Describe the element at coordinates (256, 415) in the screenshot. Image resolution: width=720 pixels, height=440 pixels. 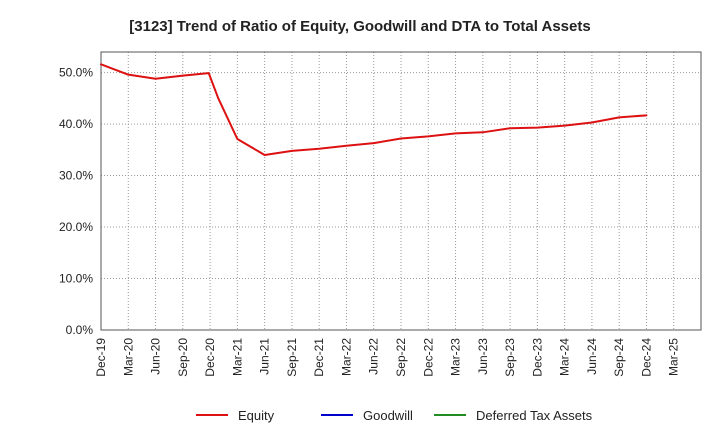
I see `legend-label-equity: Equity` at that location.